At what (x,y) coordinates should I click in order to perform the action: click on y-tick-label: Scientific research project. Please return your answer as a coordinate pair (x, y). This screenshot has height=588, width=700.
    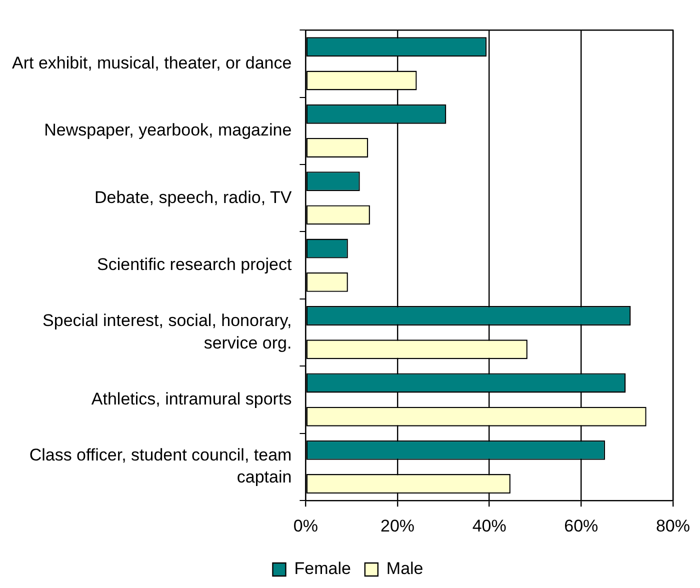
    Looking at the image, I should click on (194, 264).